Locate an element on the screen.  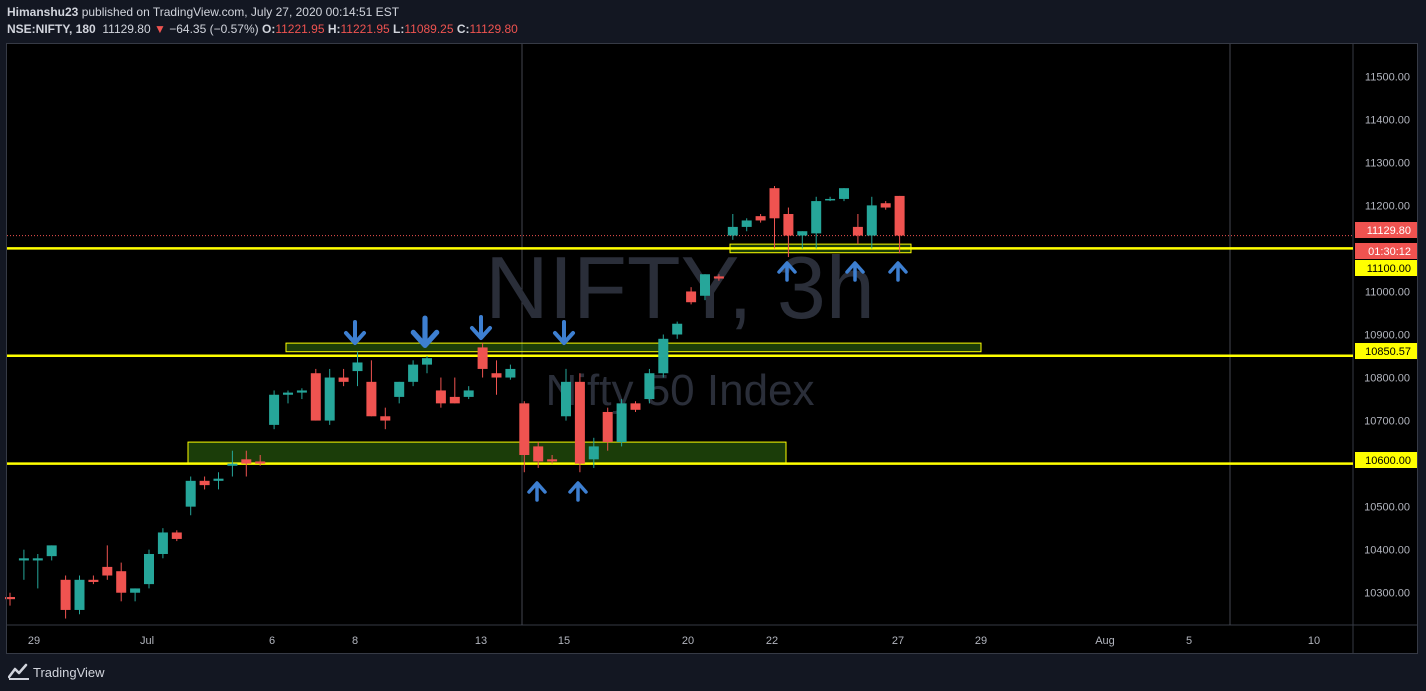
time-tick-label: 5 is located at coordinates (1189, 641).